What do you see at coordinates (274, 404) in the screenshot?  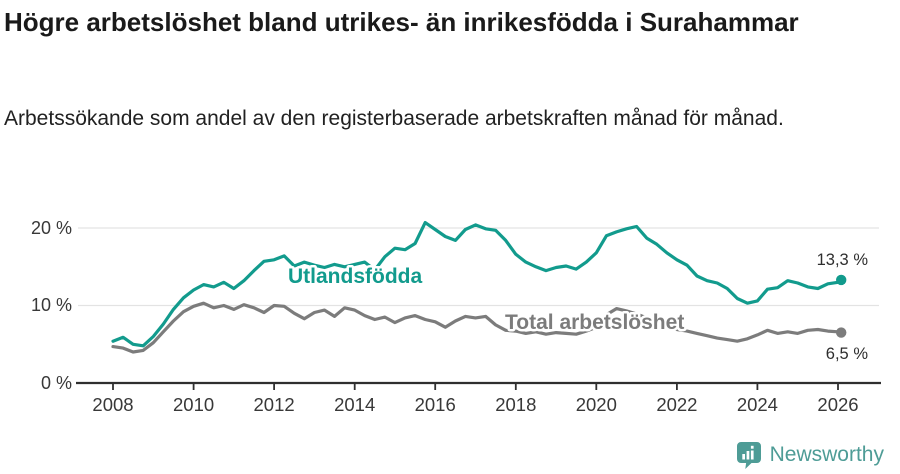 I see `x-tick-label-2012: 2012` at bounding box center [274, 404].